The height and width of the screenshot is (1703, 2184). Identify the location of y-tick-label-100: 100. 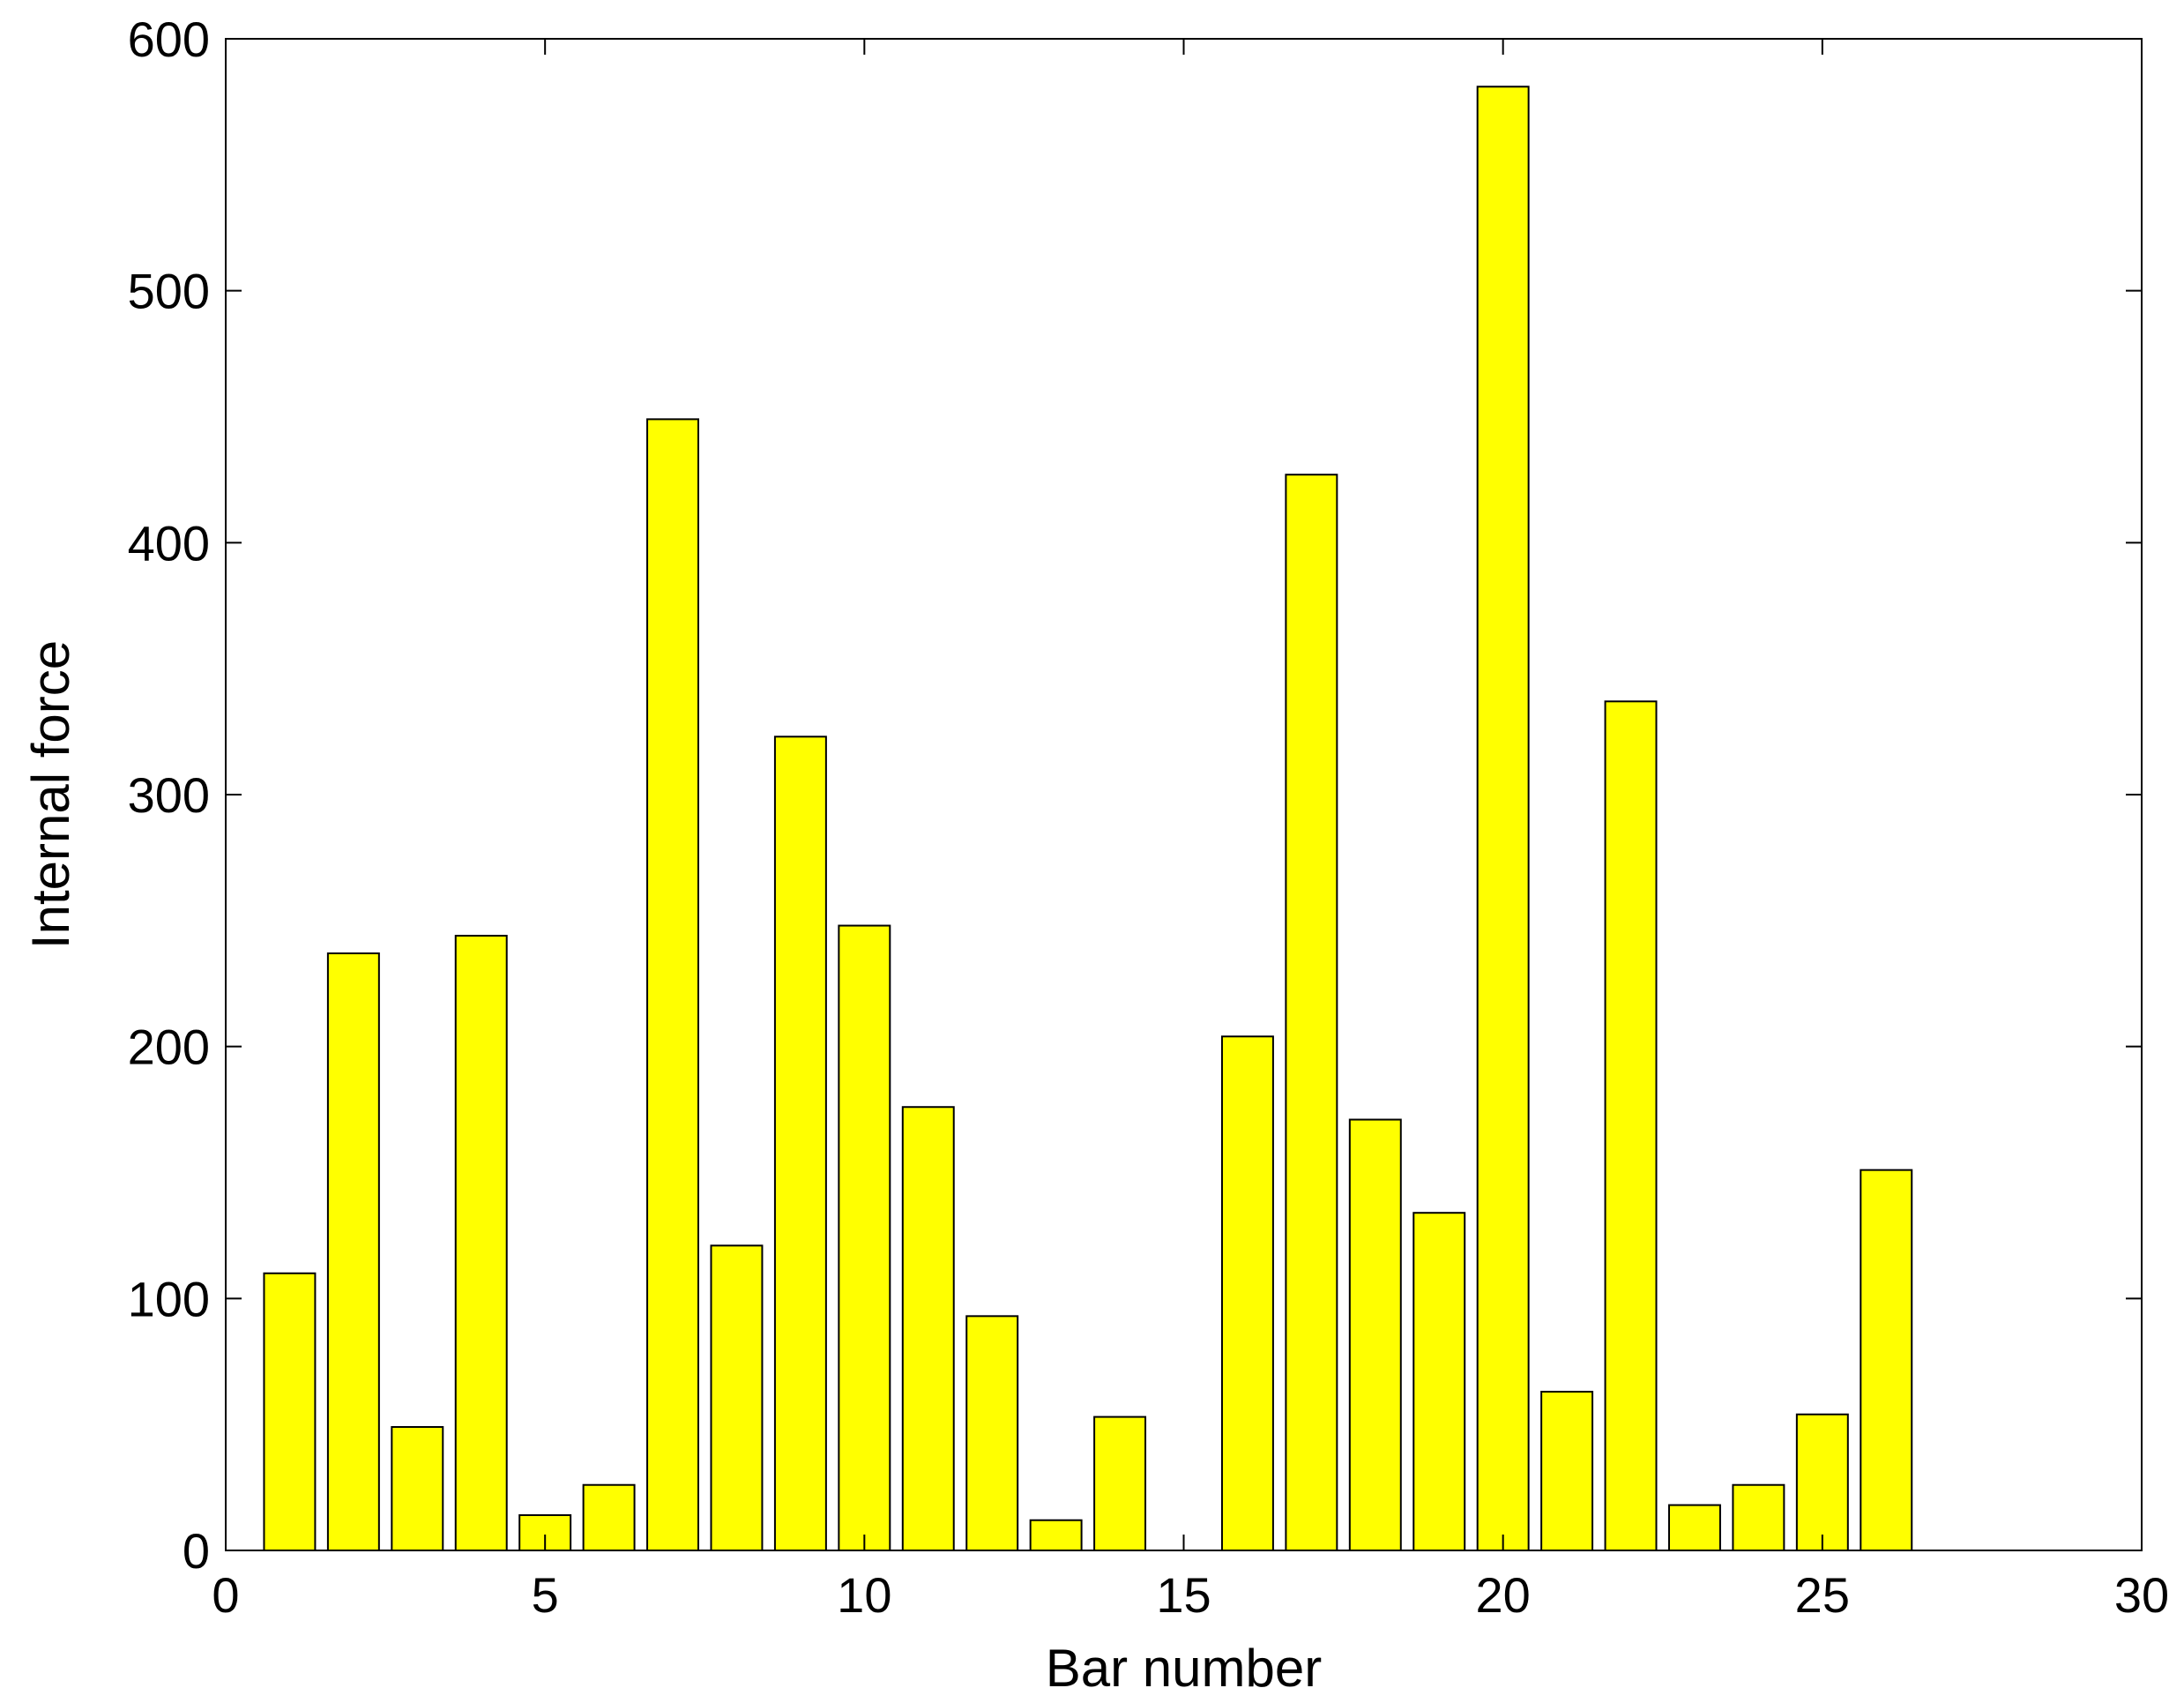
(169, 1298).